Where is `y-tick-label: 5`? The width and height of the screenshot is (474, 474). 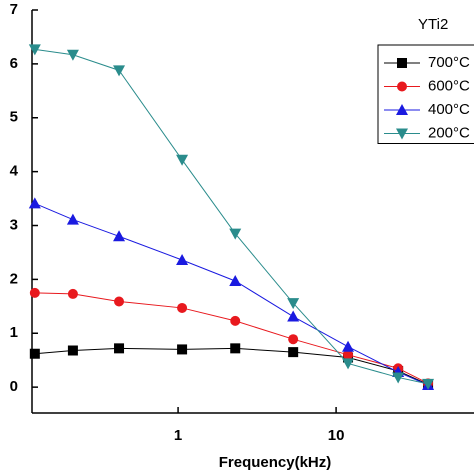
y-tick-label: 5 is located at coordinates (14, 117).